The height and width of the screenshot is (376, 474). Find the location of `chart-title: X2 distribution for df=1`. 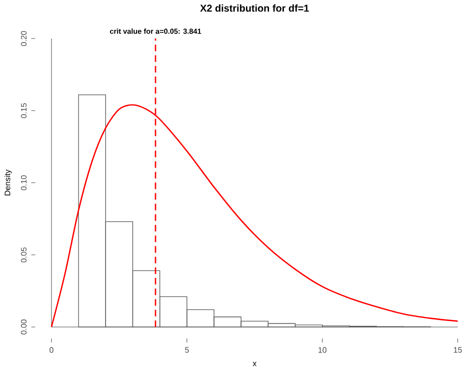

chart-title: X2 distribution for df=1 is located at coordinates (254, 8).